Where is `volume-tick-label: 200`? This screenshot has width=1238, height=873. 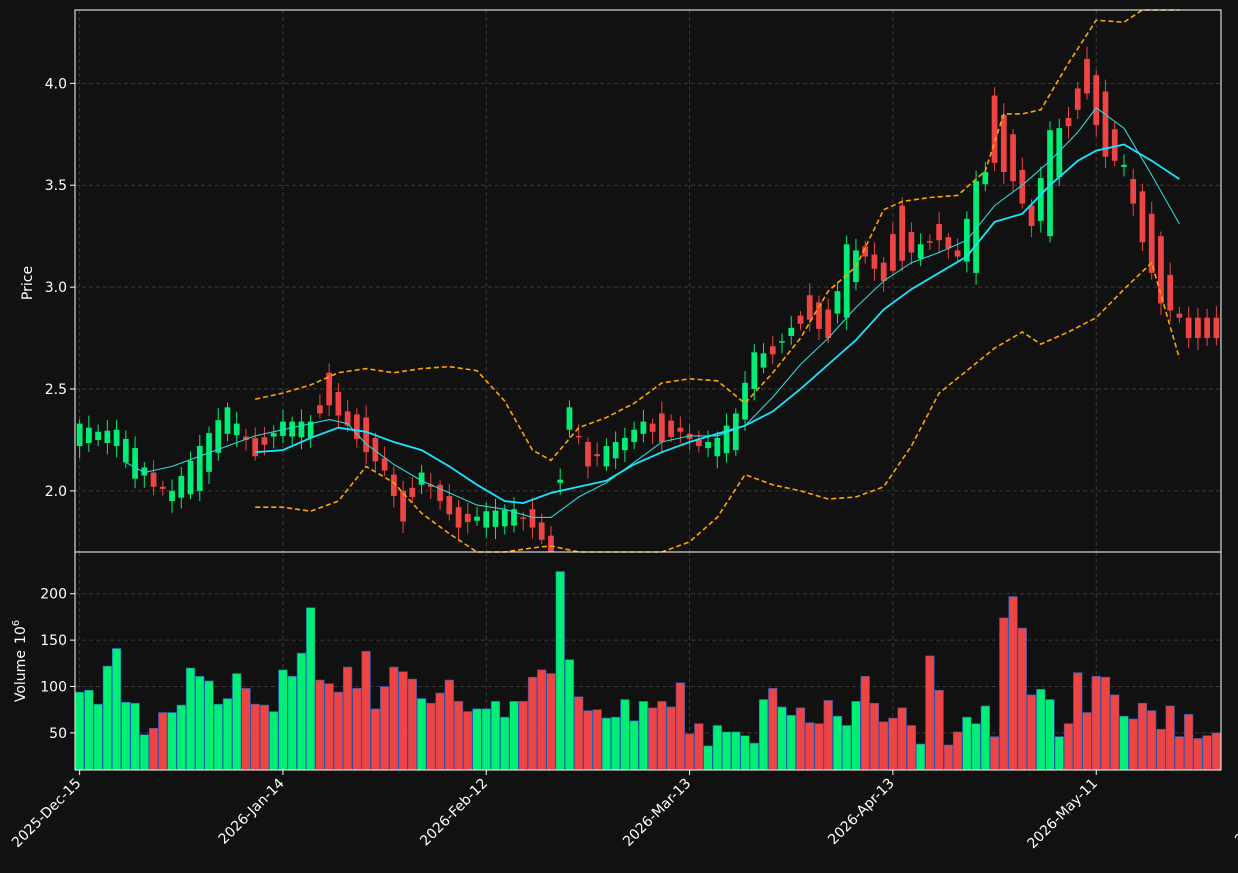 volume-tick-label: 200 is located at coordinates (53, 595).